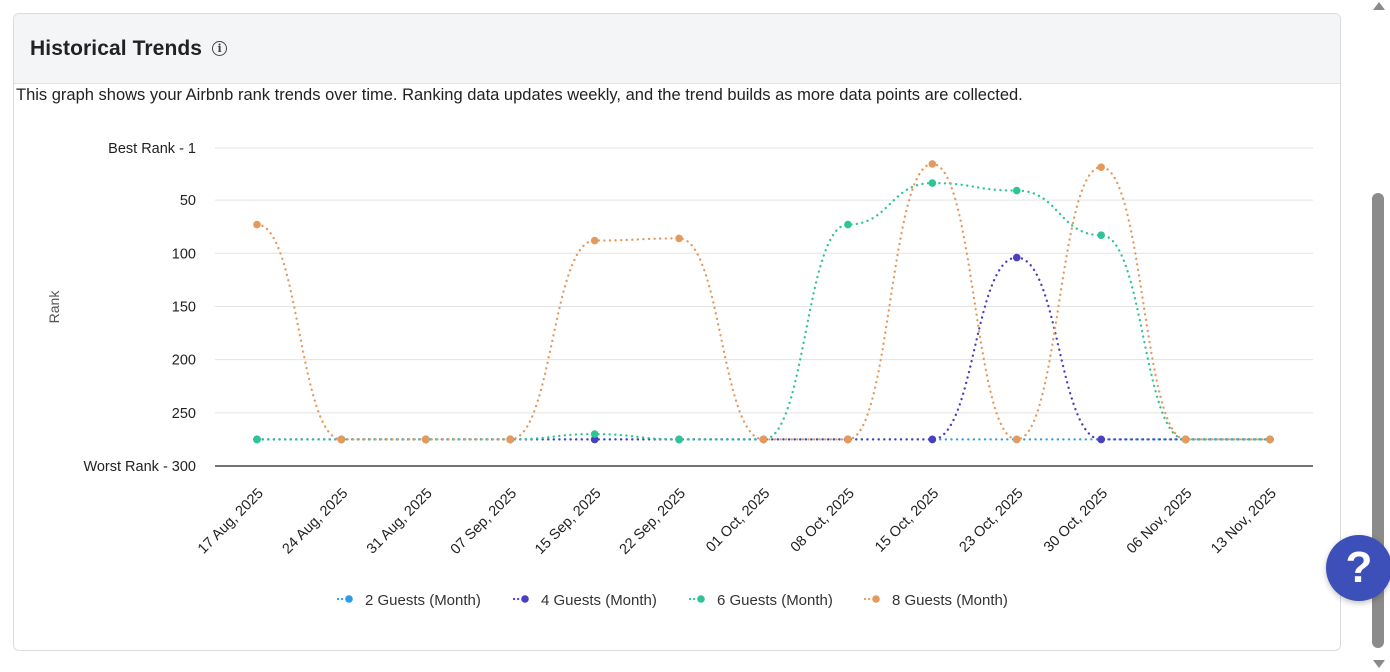  I want to click on y-tick-label: 150, so click(184, 307).